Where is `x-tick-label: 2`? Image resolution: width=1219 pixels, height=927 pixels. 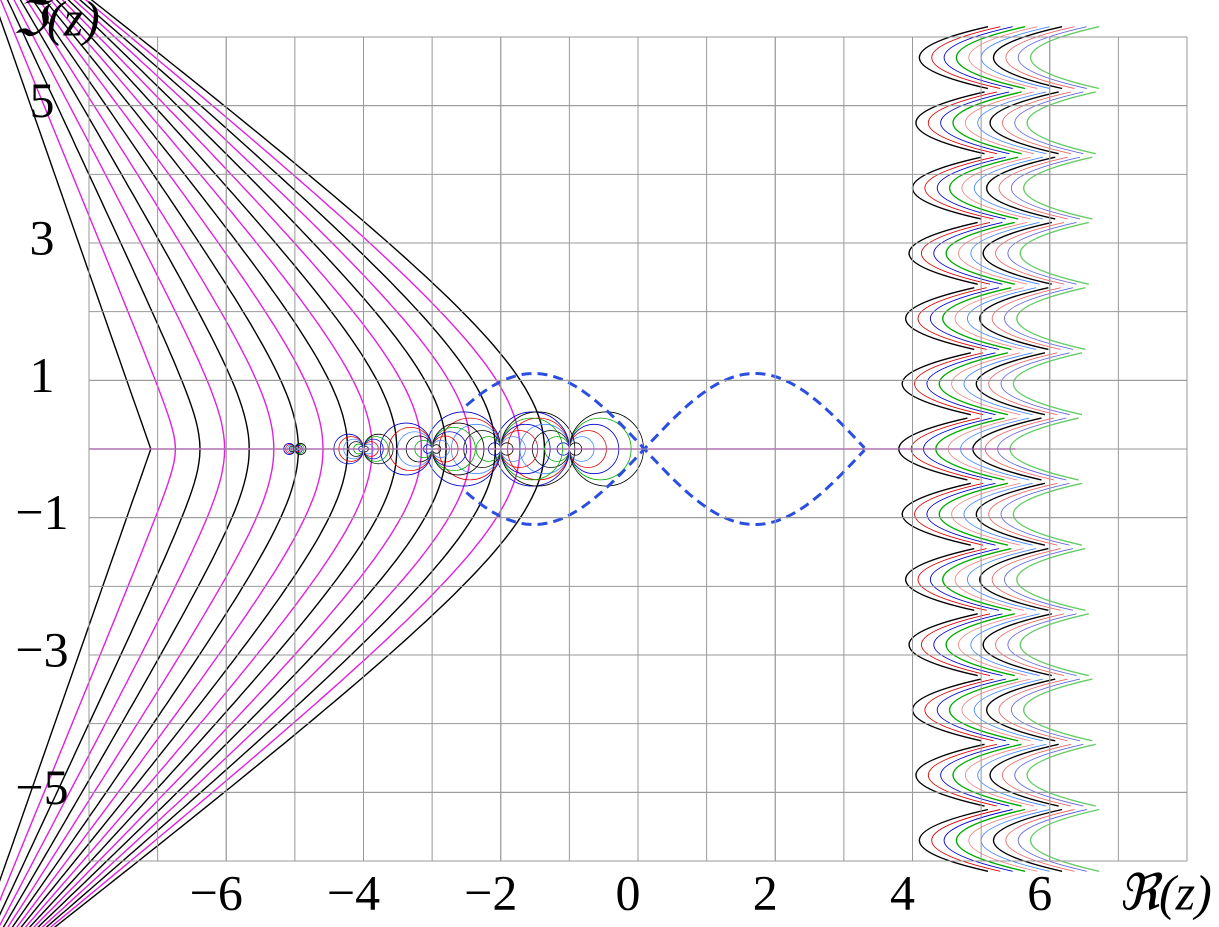
x-tick-label: 2 is located at coordinates (765, 892).